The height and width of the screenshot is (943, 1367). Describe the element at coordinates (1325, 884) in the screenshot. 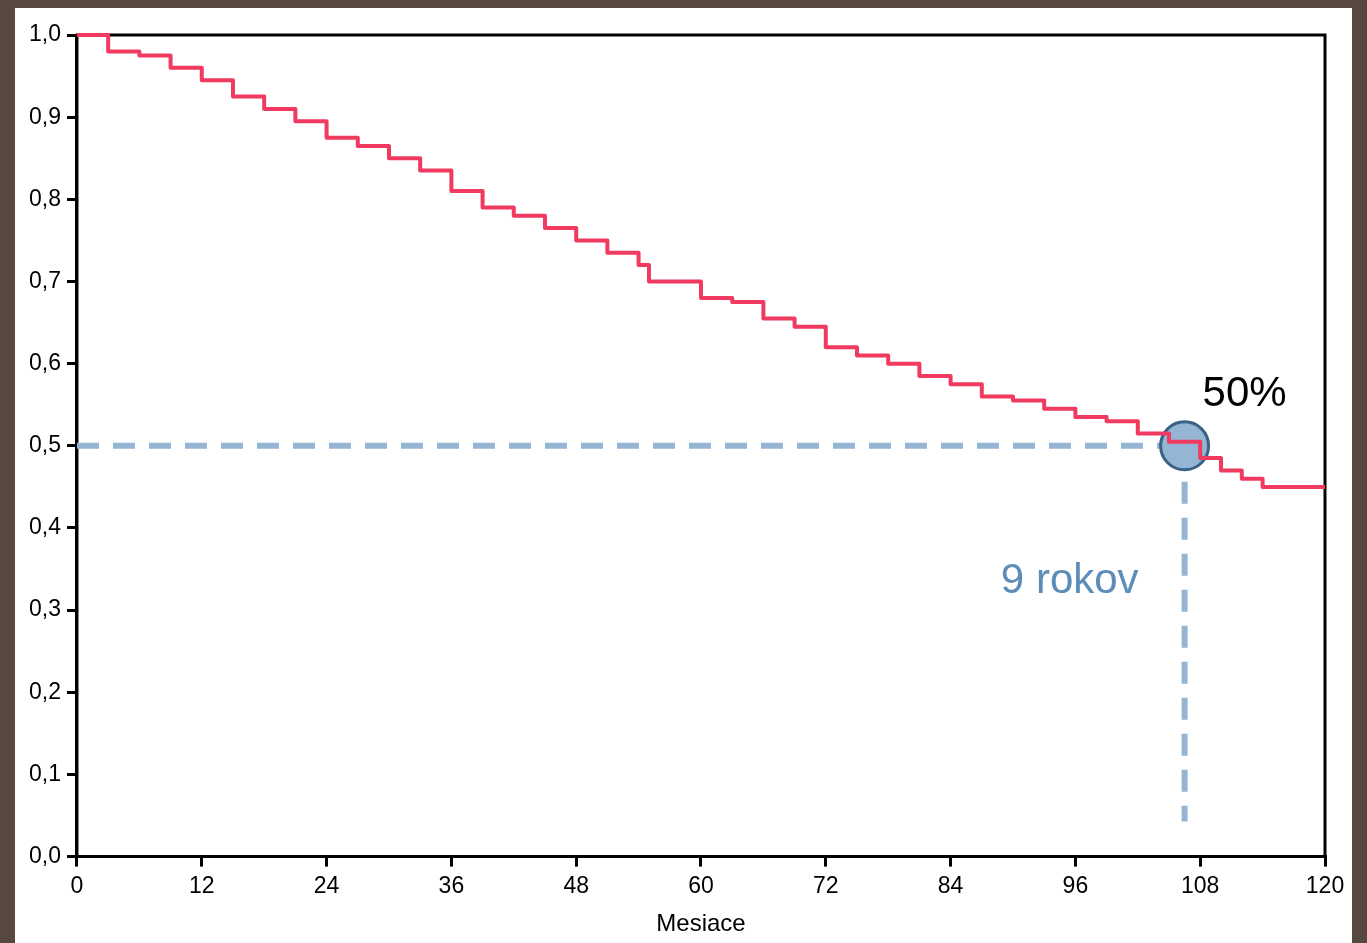

I see `x-tick-label: 120` at that location.